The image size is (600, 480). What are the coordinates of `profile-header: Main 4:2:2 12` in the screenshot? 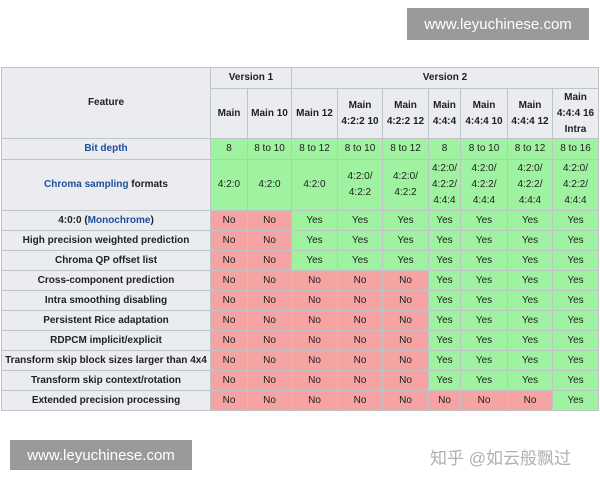 It's located at (405, 113).